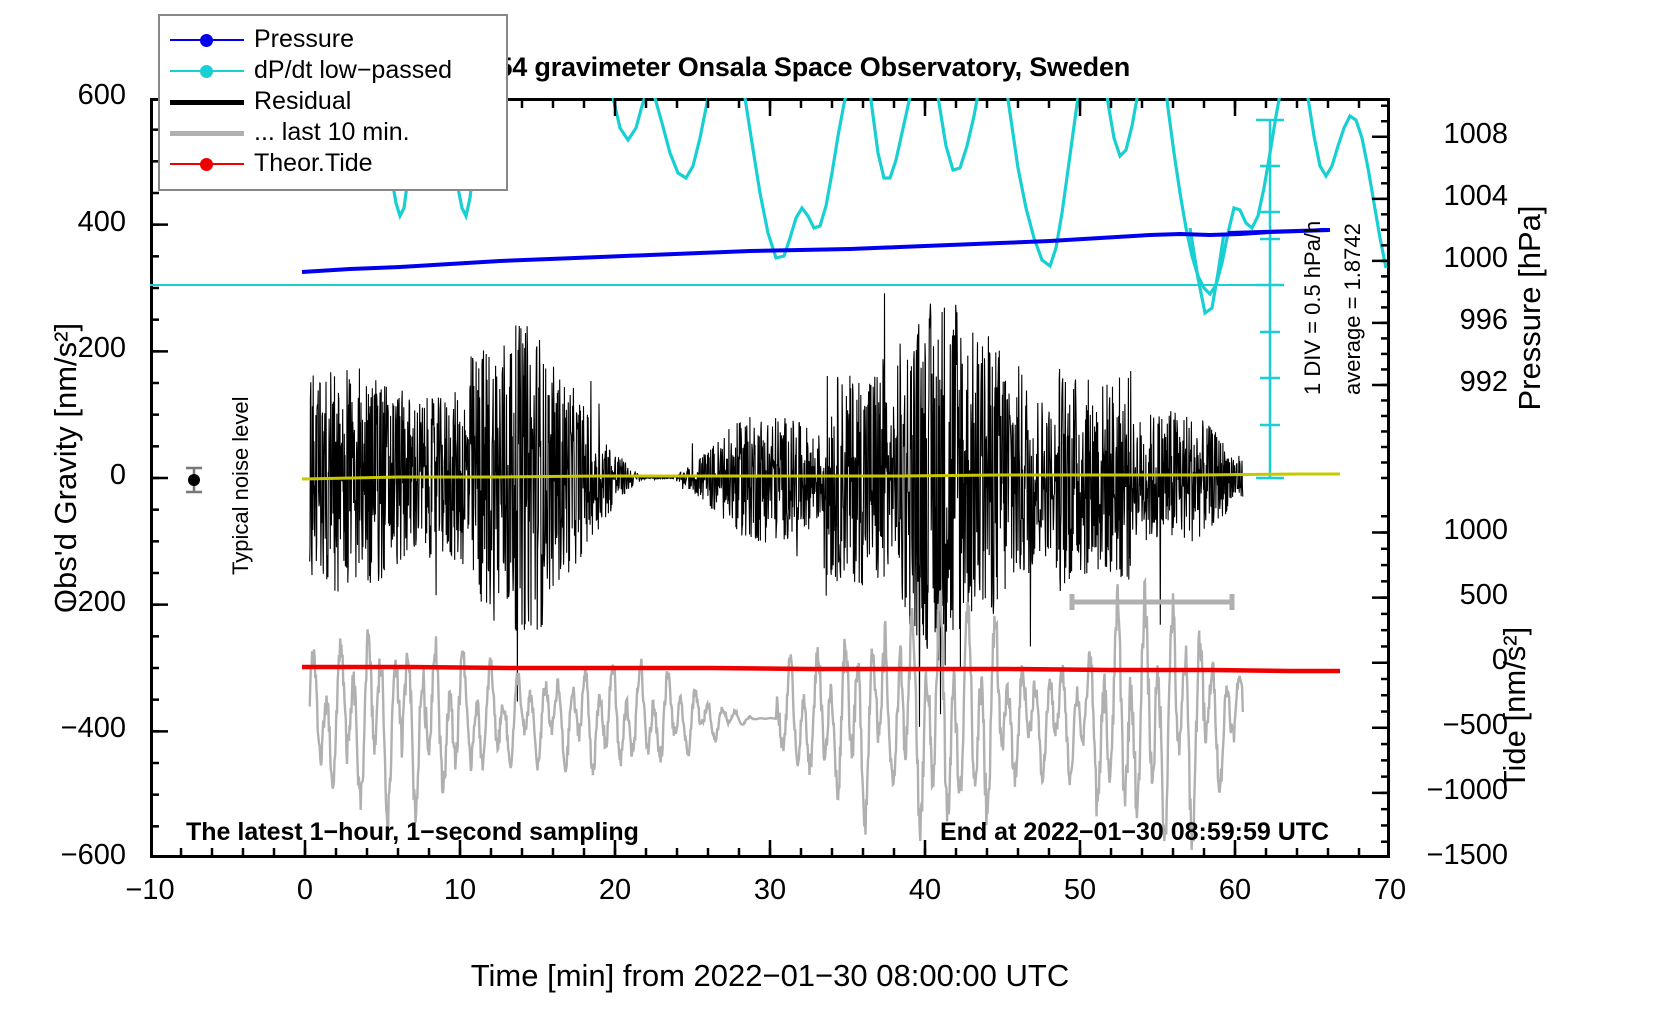 The height and width of the screenshot is (1020, 1660). Describe the element at coordinates (150, 890) in the screenshot. I see `x-tick-0: −10` at that location.